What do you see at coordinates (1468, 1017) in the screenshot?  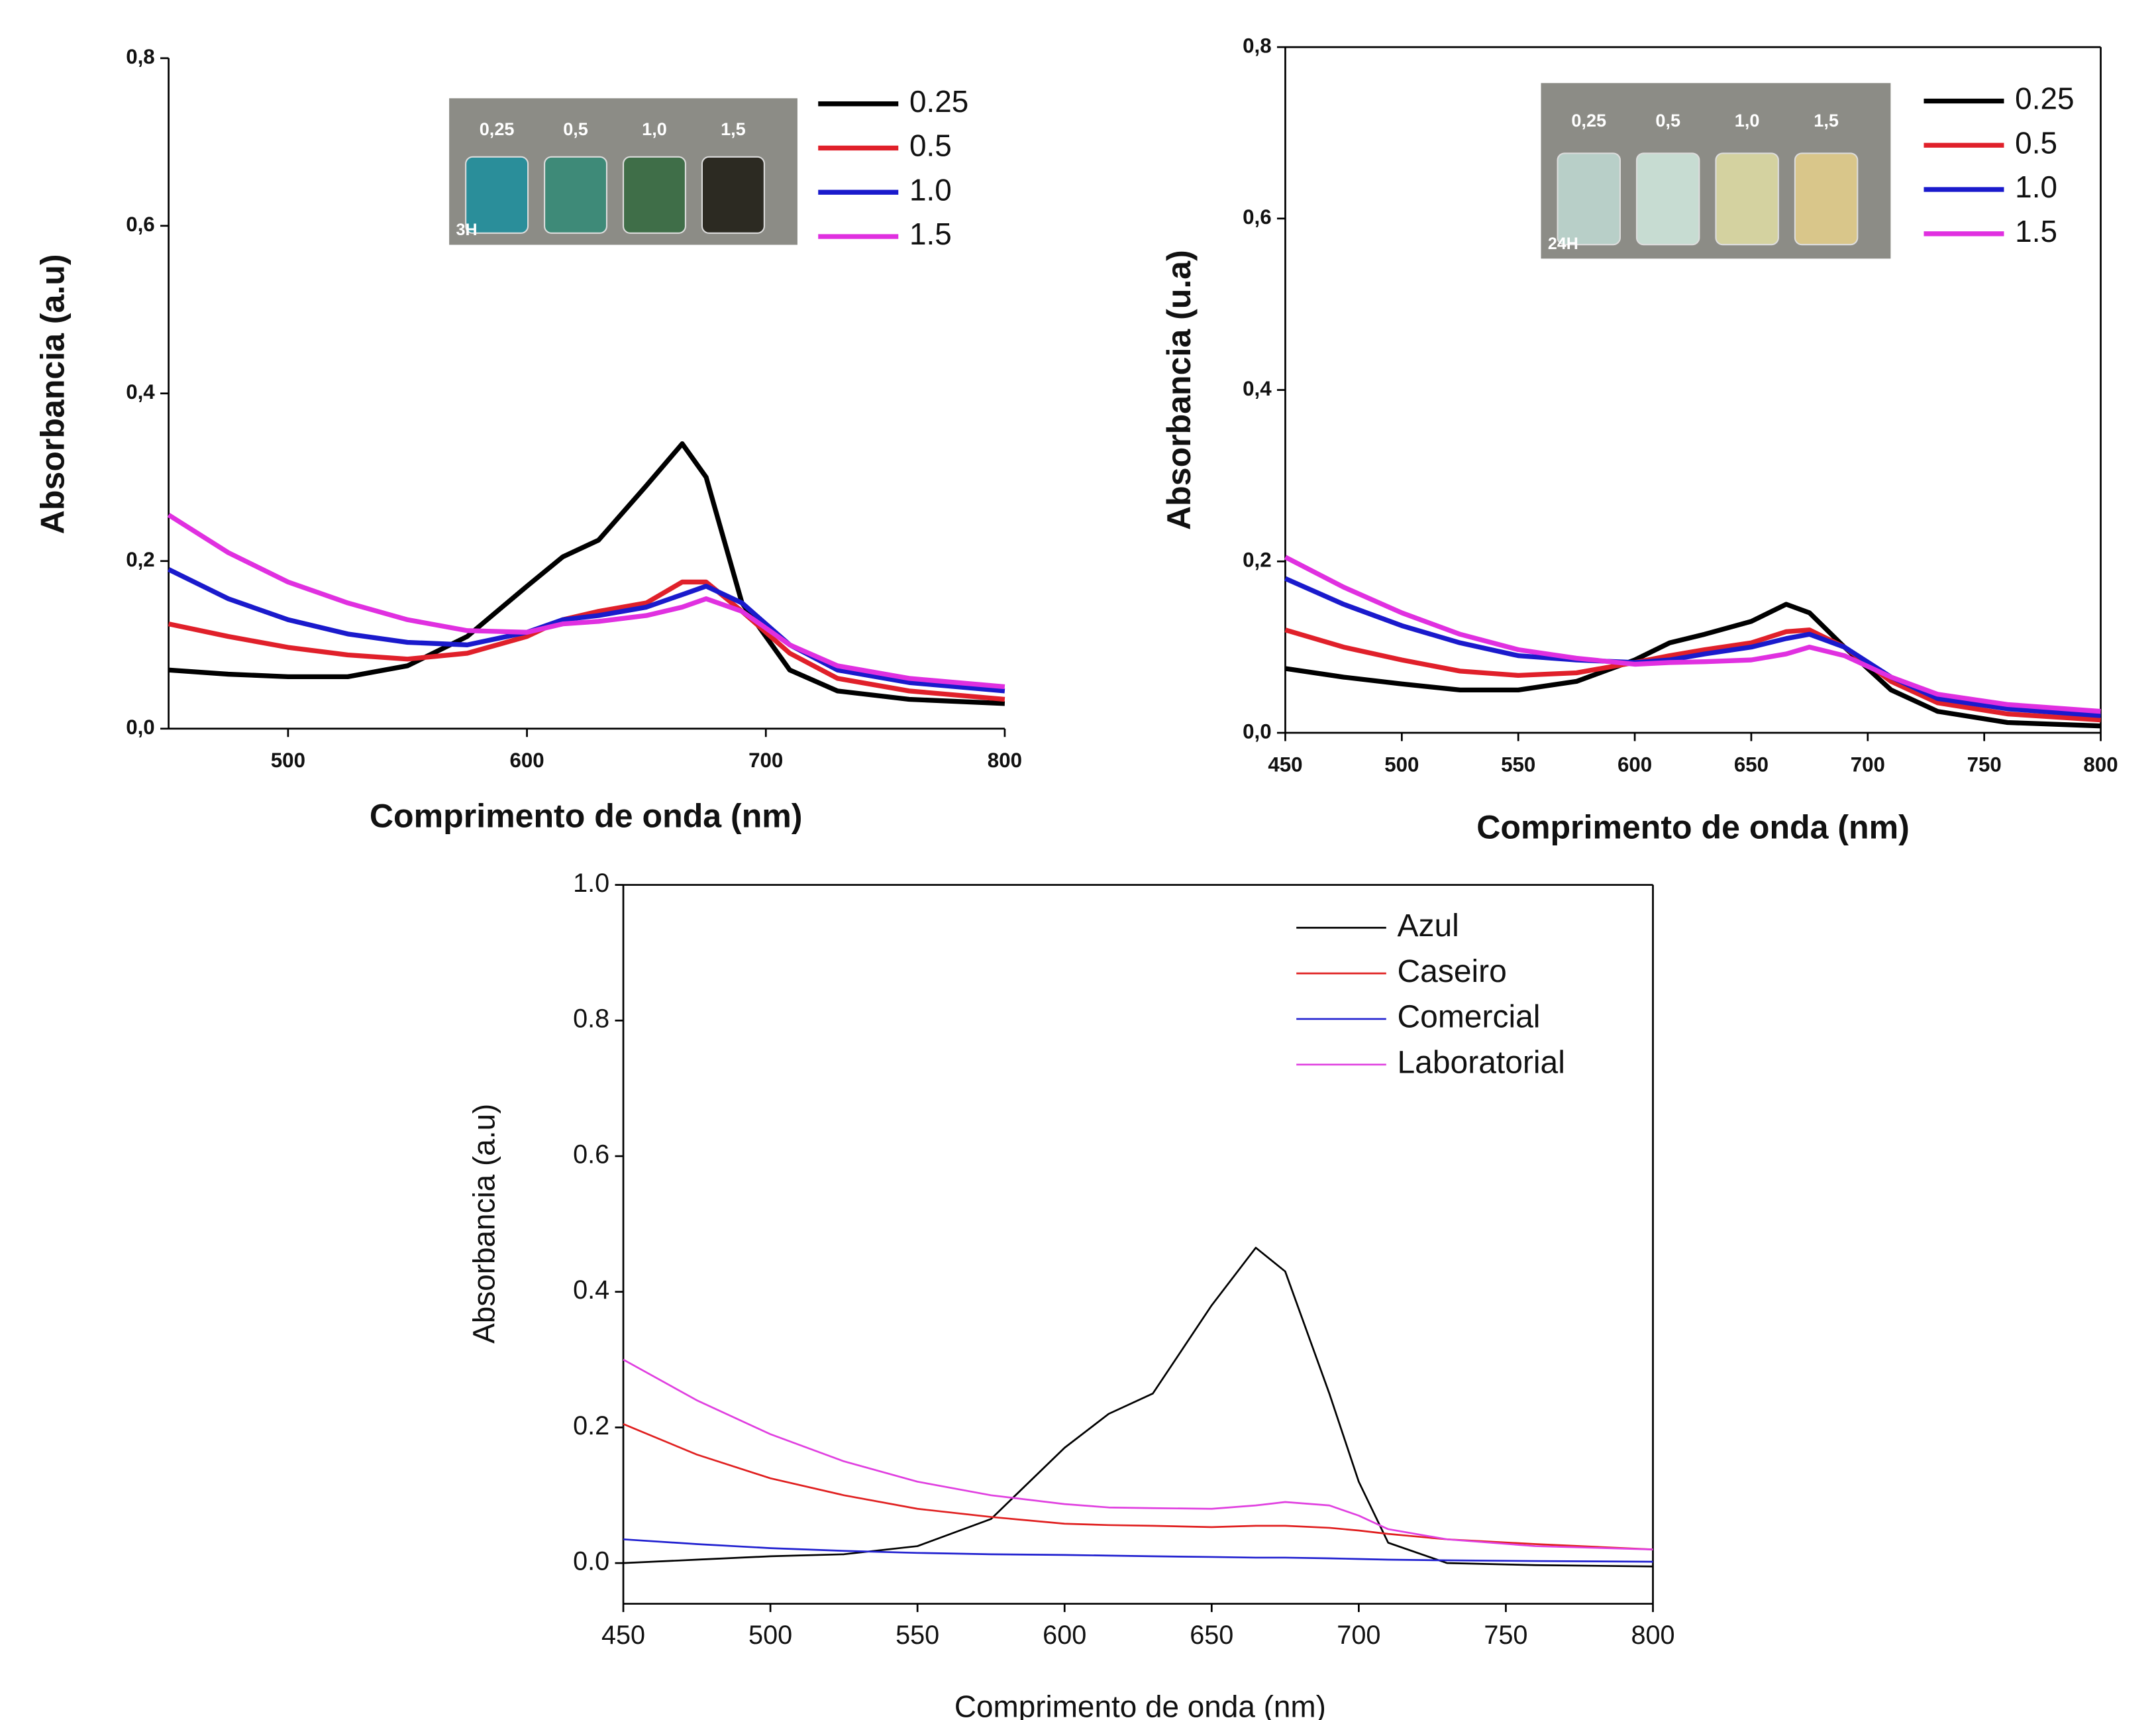 I see `legend-label: Comercial` at bounding box center [1468, 1017].